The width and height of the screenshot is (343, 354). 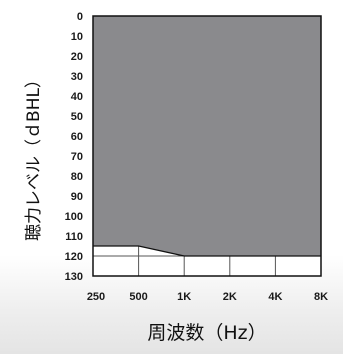 What do you see at coordinates (77, 117) in the screenshot?
I see `y-tick-label: 50` at bounding box center [77, 117].